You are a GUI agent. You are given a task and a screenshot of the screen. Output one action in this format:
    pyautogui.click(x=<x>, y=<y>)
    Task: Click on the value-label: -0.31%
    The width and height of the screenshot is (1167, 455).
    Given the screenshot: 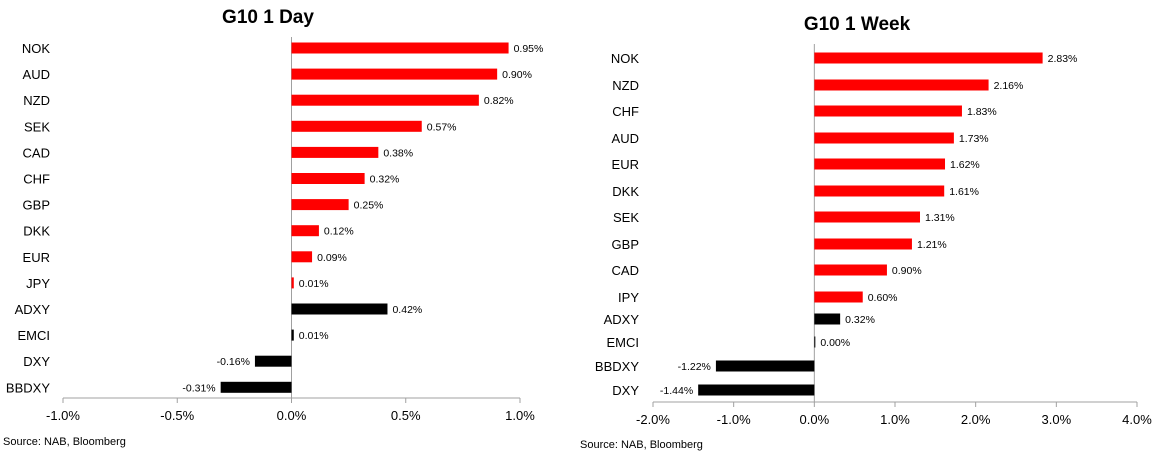 What is the action you would take?
    pyautogui.click(x=198, y=388)
    